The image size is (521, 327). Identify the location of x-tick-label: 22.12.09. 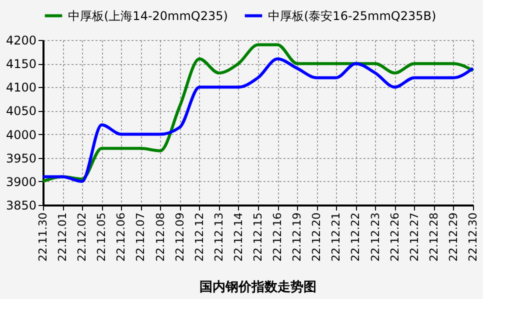
(179, 237).